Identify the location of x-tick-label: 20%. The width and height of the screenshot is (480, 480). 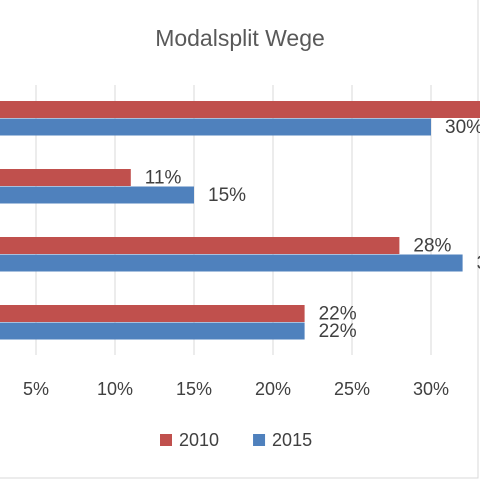
(273, 389).